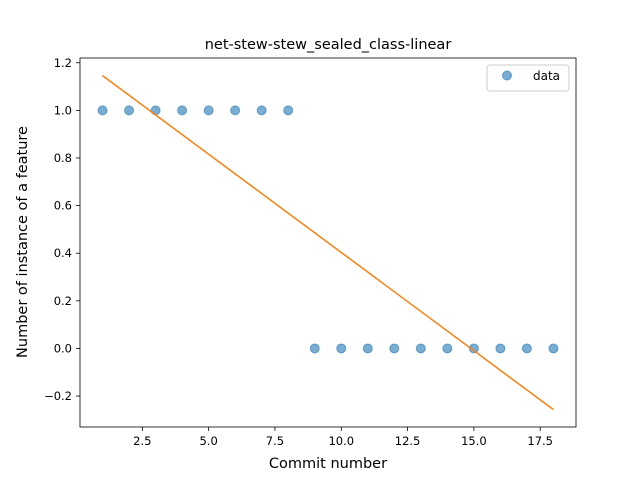 This screenshot has width=640, height=480. What do you see at coordinates (507, 75) in the screenshot?
I see `legend-marker-data` at bounding box center [507, 75].